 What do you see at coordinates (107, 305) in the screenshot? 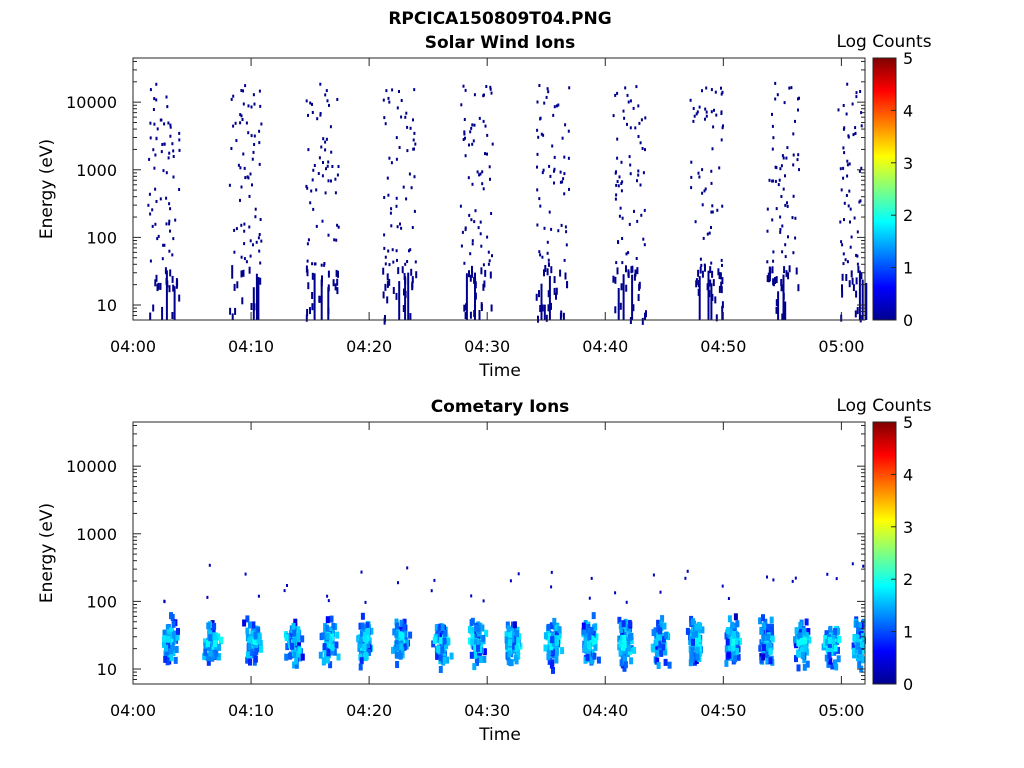
I see `y-tick-label: 10` at bounding box center [107, 305].